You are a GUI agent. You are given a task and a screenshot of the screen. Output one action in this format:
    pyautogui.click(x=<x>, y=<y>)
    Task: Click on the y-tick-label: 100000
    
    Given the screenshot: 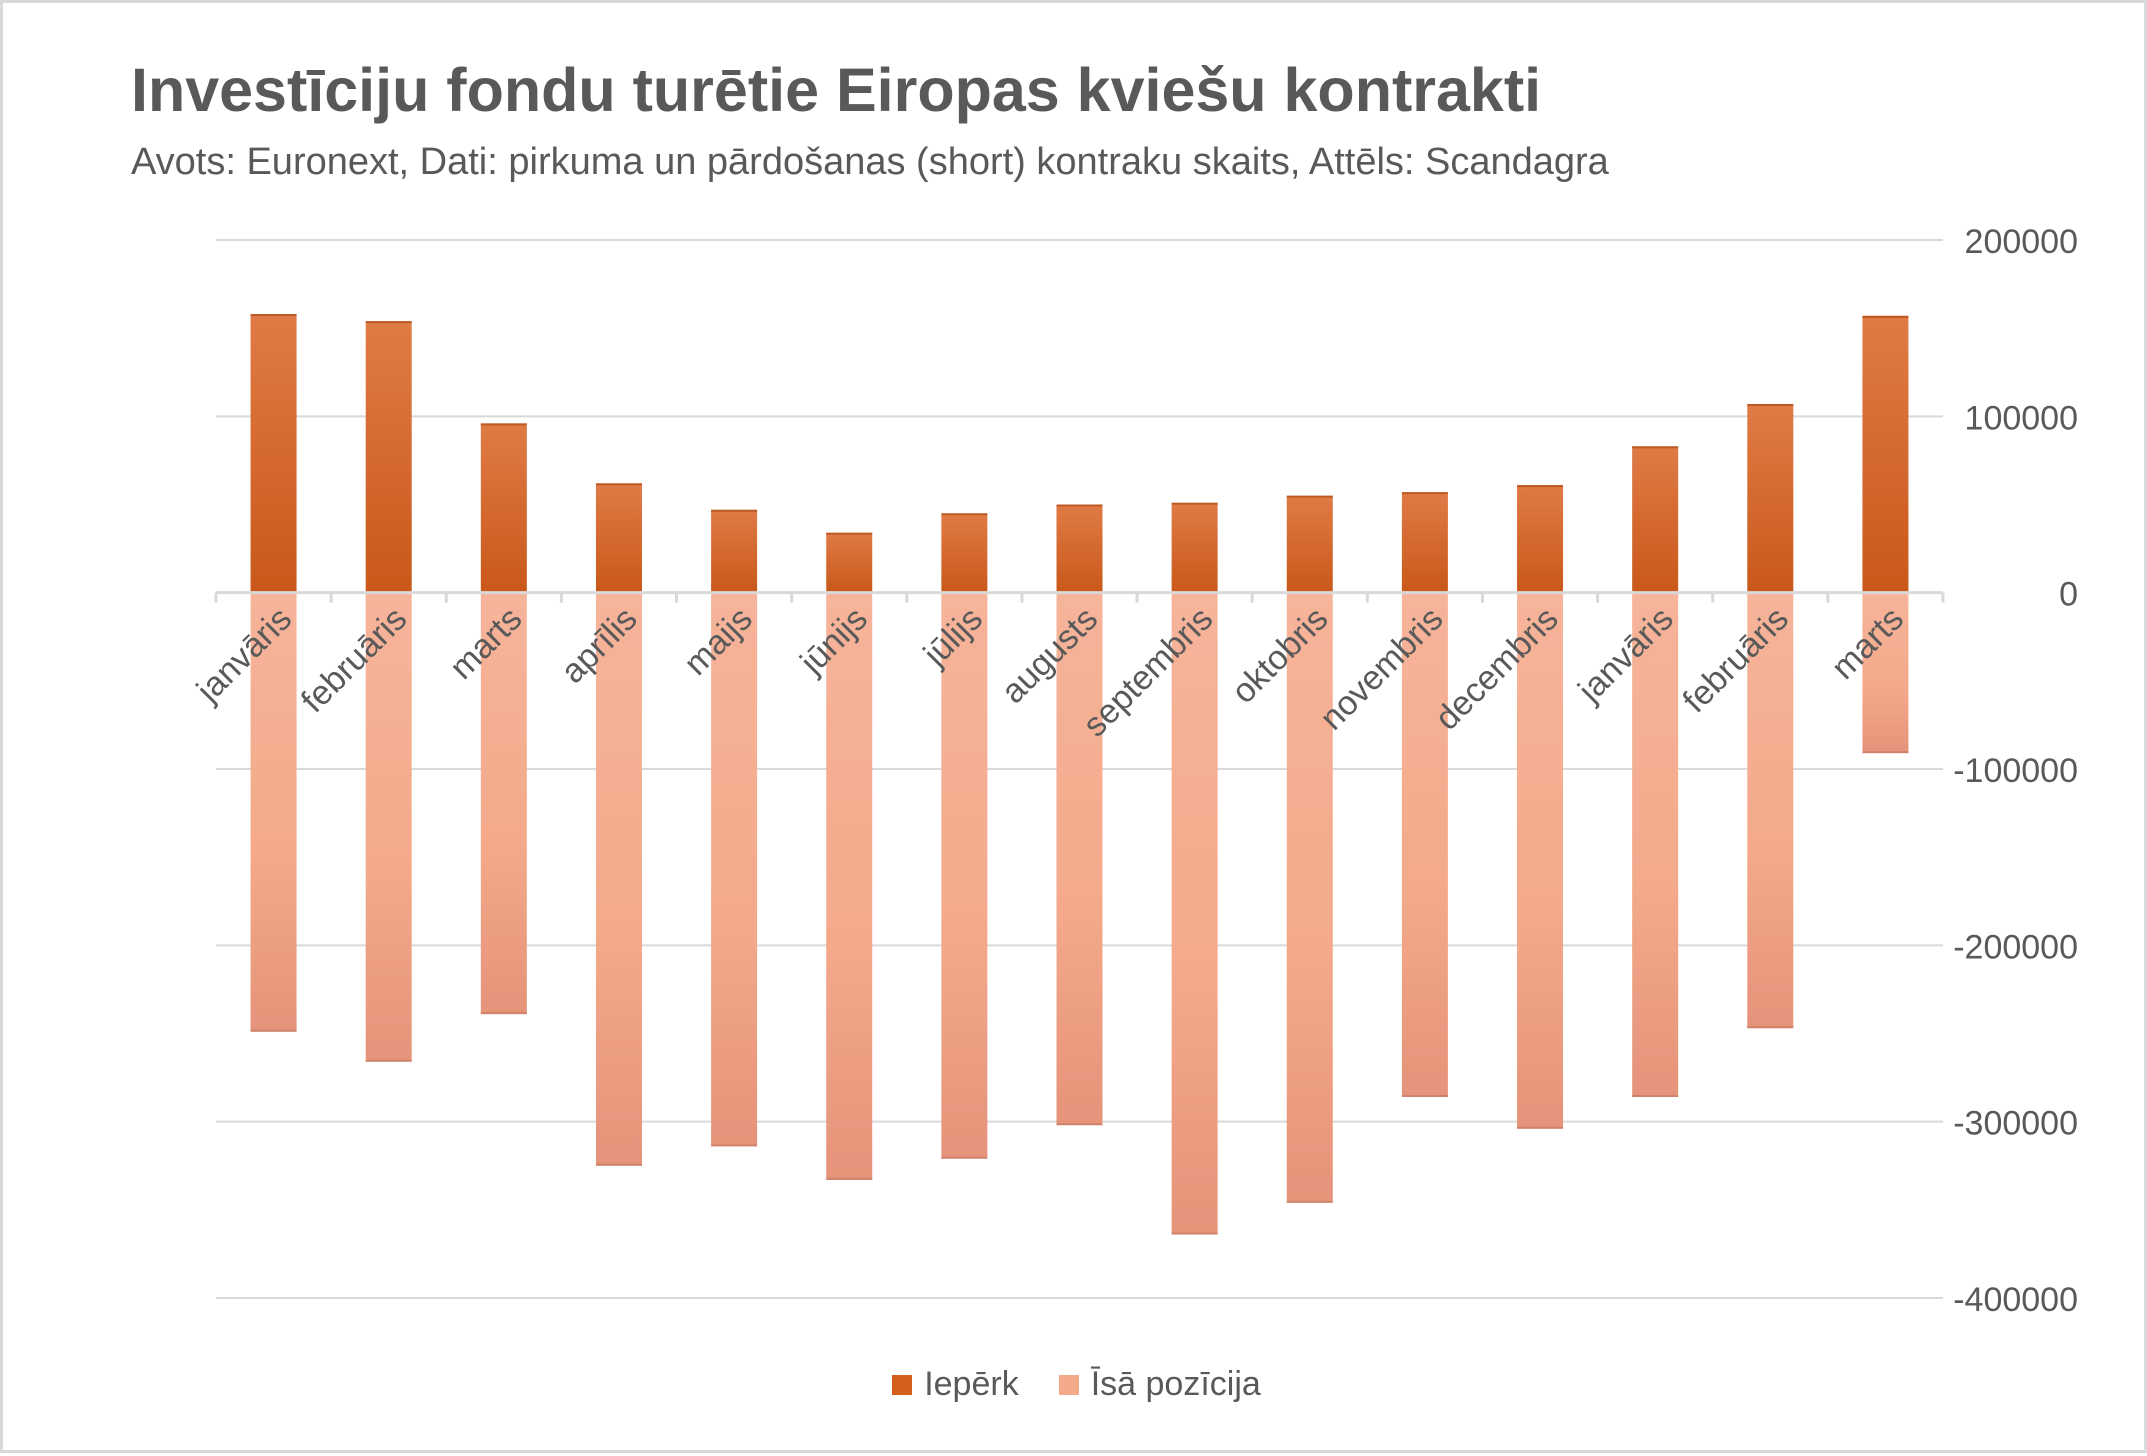 What is the action you would take?
    pyautogui.click(x=2021, y=418)
    